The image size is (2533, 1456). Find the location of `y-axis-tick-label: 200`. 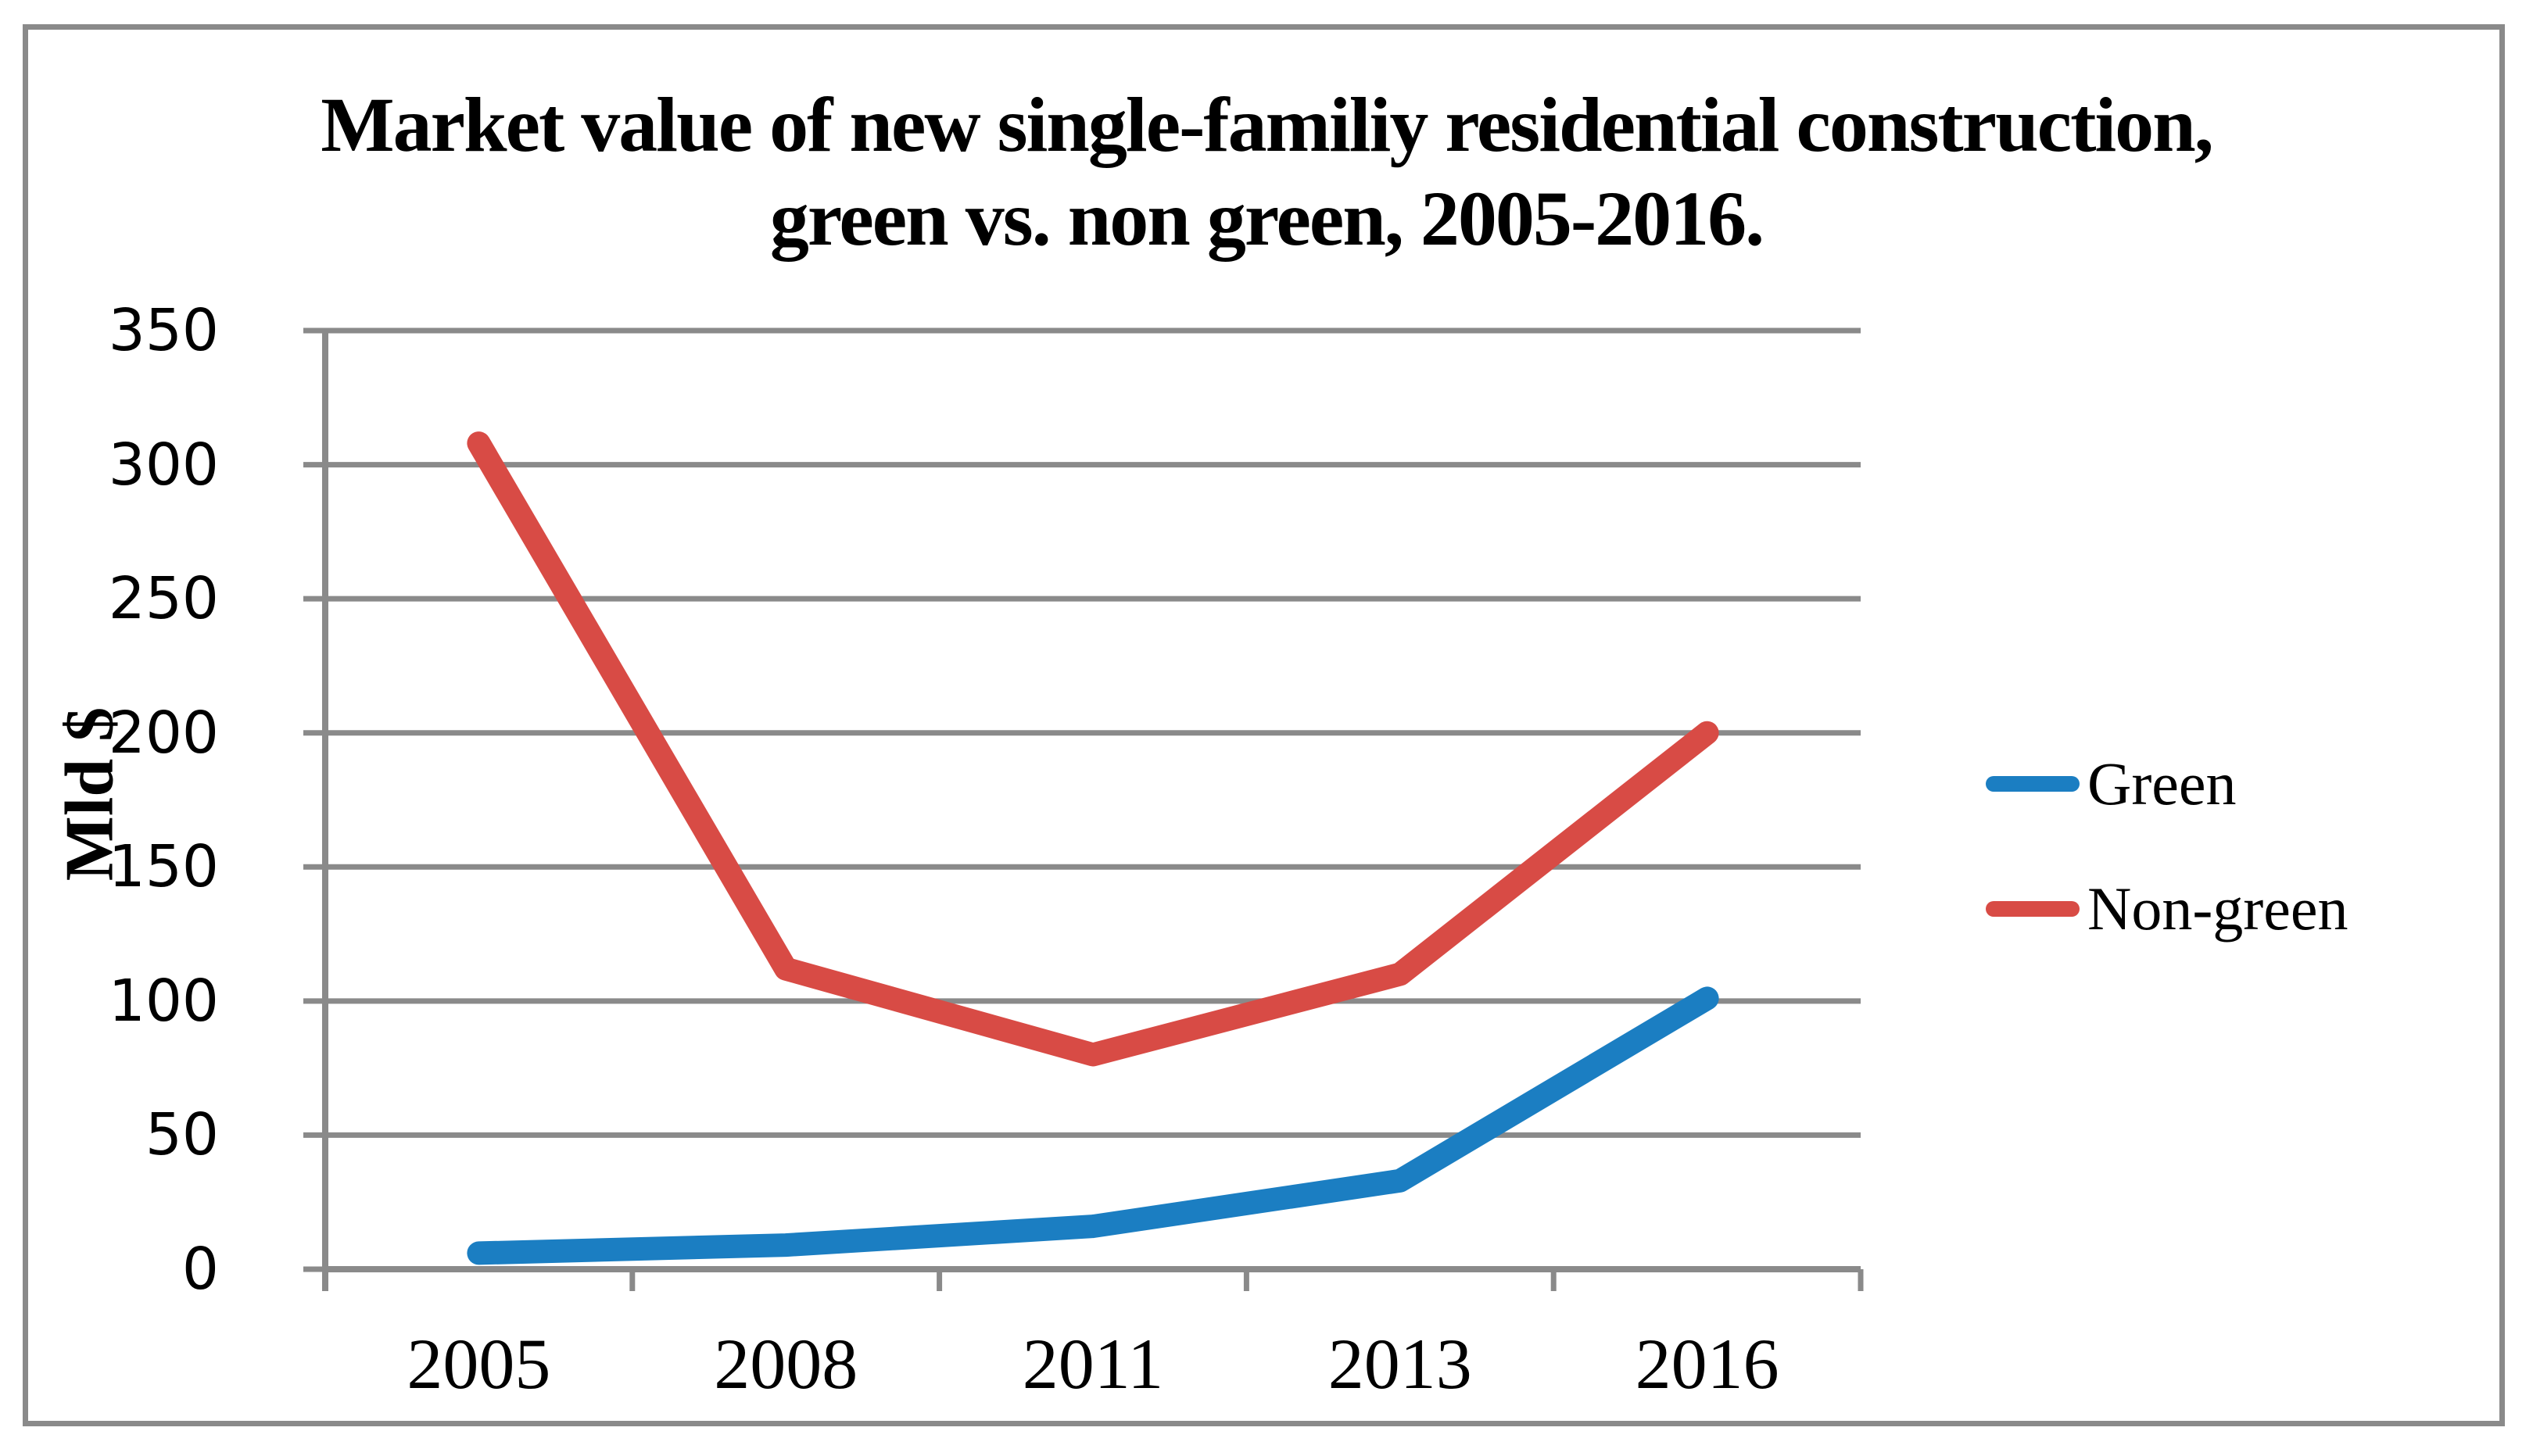

y-axis-tick-label: 200 is located at coordinates (163, 733).